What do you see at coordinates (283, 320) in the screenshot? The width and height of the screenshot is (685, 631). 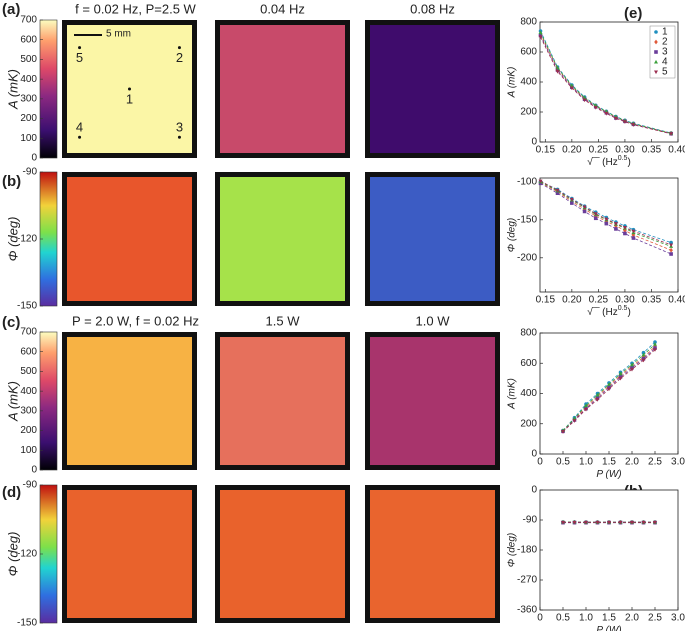 I see `image-title: 1.5 W` at bounding box center [283, 320].